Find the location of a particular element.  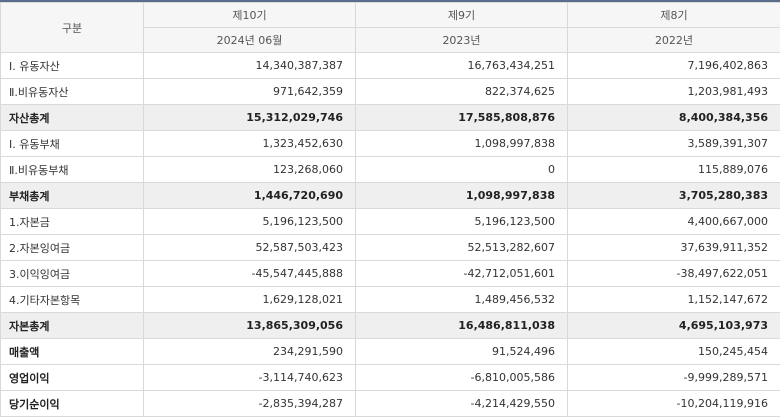

value-cell-period-3: 150,245,454 is located at coordinates (674, 352).